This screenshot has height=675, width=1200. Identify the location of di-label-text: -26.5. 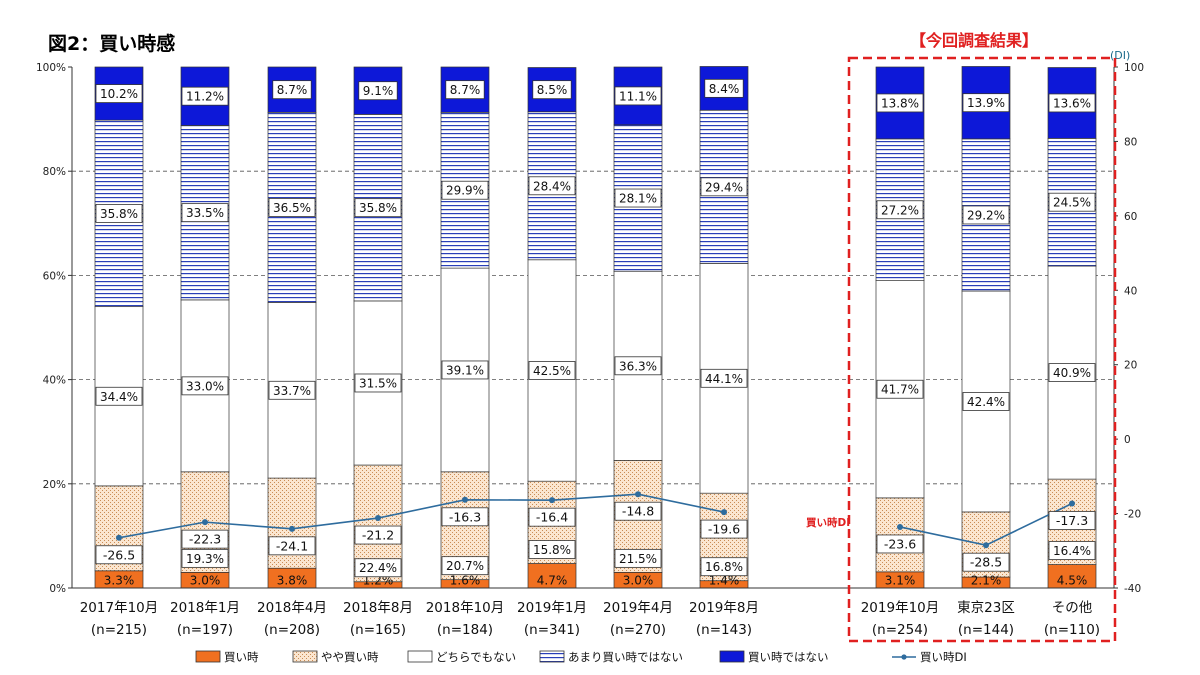
(119, 554).